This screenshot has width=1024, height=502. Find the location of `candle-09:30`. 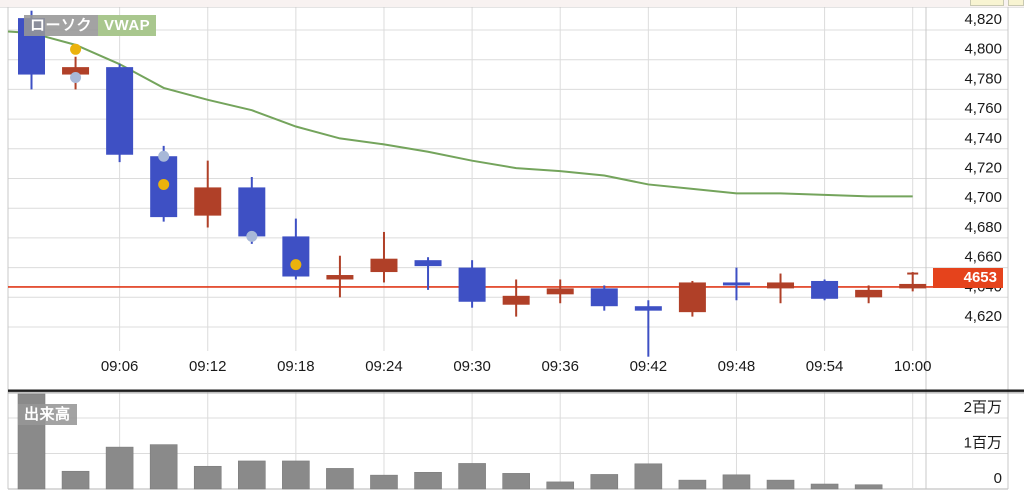

candle-09:30 is located at coordinates (472, 284).